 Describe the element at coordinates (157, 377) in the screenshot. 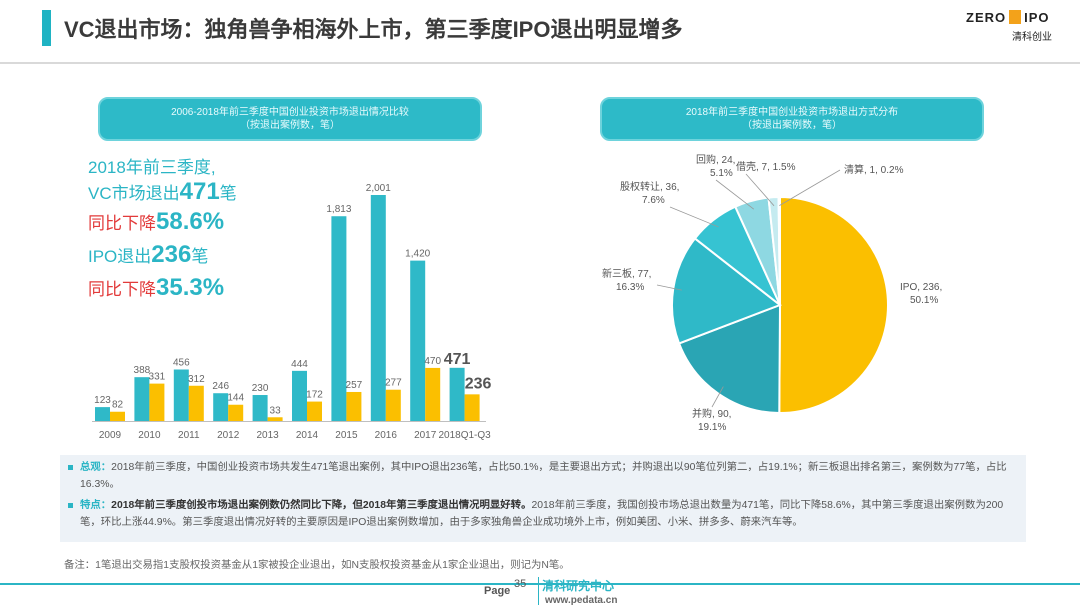

I see `bar-ipo-value-label: 331` at that location.